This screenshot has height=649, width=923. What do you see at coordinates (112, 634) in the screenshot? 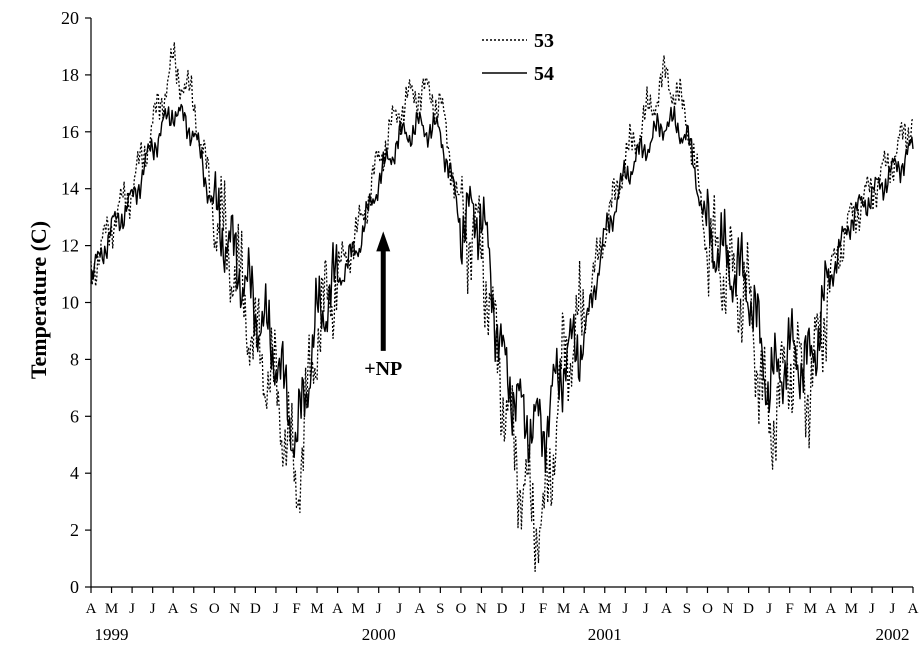
I see `x-year-label: 1999` at bounding box center [112, 634].